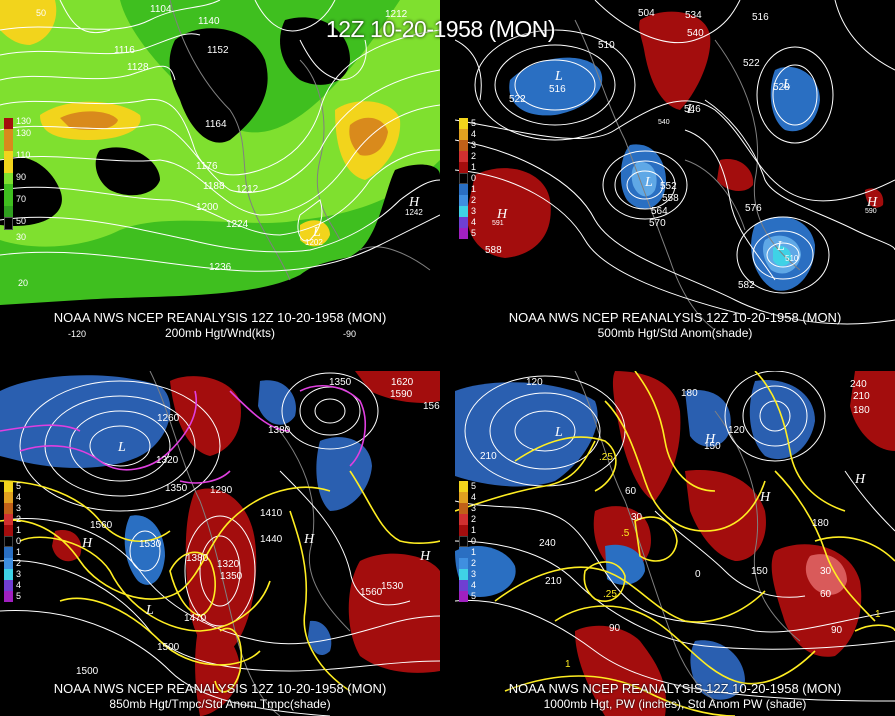 This screenshot has width=895, height=716. Describe the element at coordinates (625, 533) in the screenshot. I see `pw-label: .5` at that location.